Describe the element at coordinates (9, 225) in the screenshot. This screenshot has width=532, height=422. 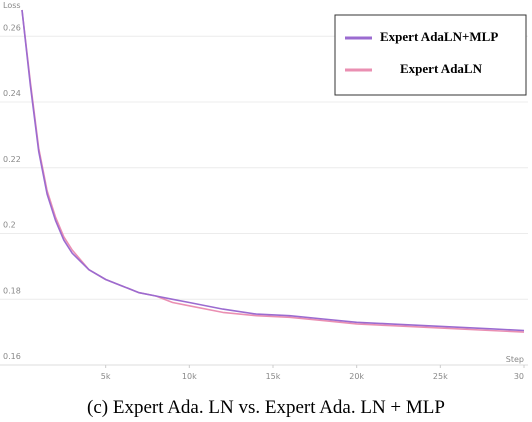
I see `y-tick-label: 0.2` at that location.